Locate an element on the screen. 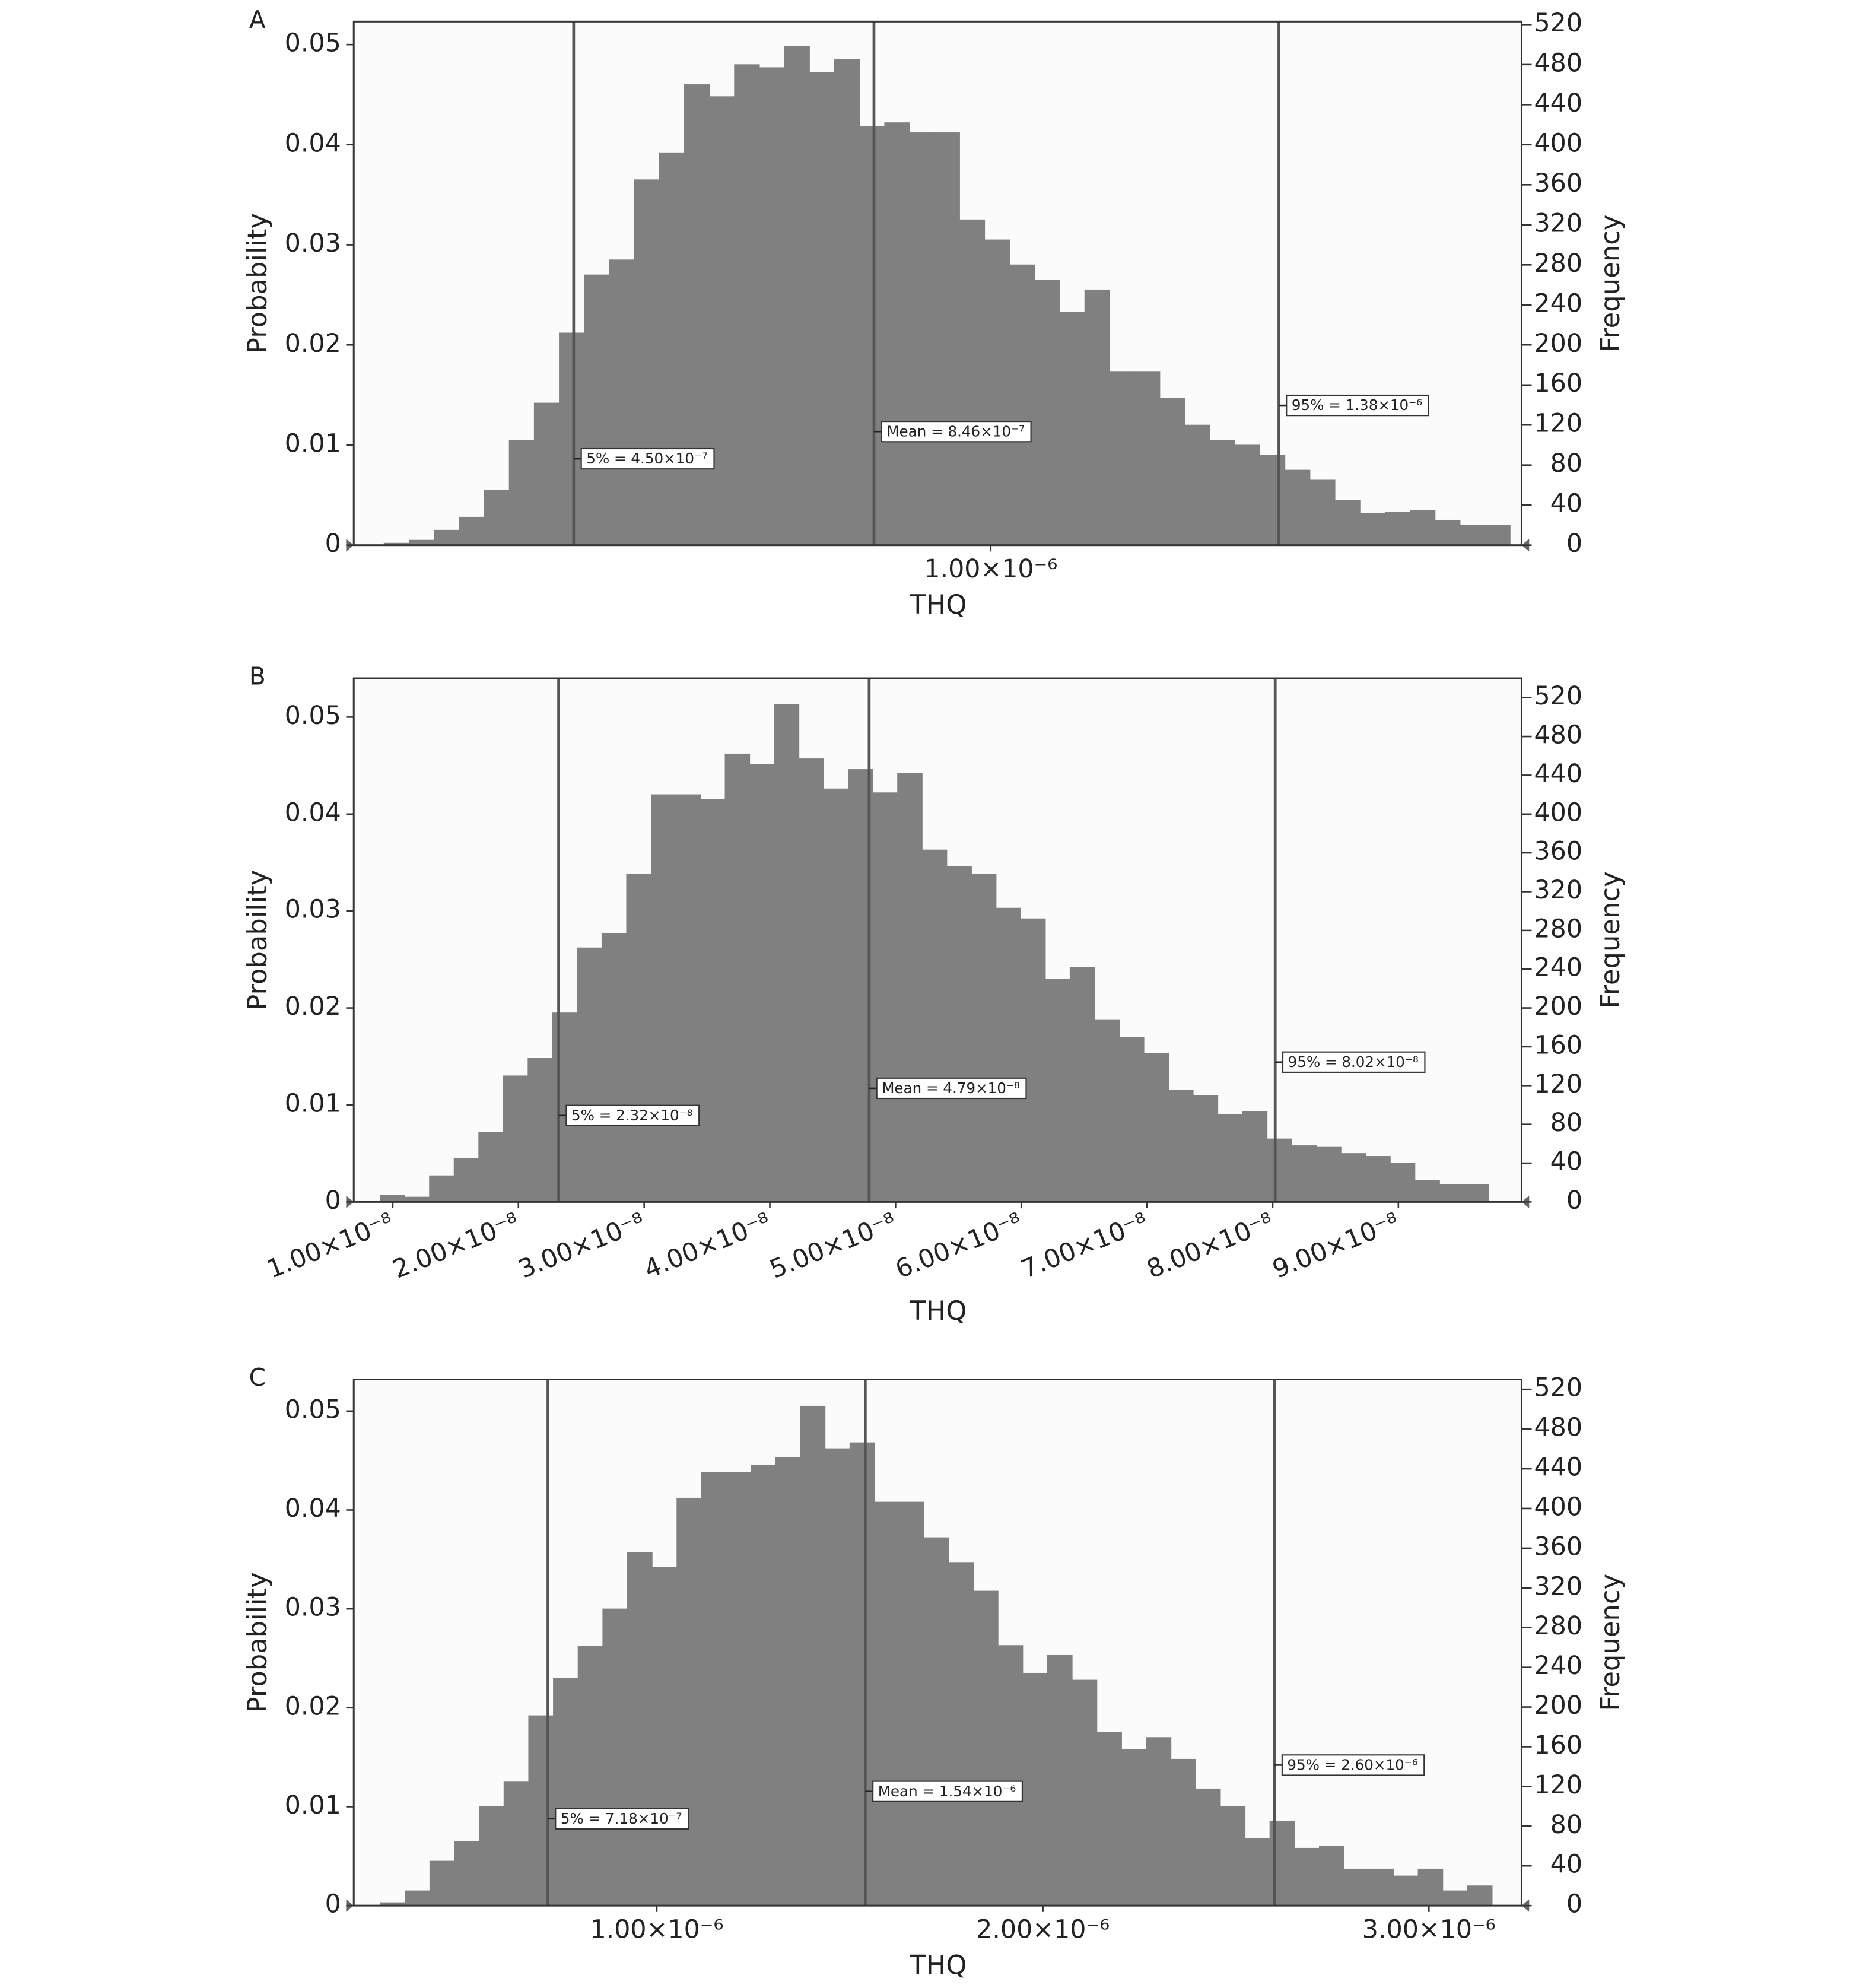 Image resolution: width=1869 pixels, height=1988 pixels. note-label: Mean = 1.54×10⁻⁶ is located at coordinates (947, 1792).